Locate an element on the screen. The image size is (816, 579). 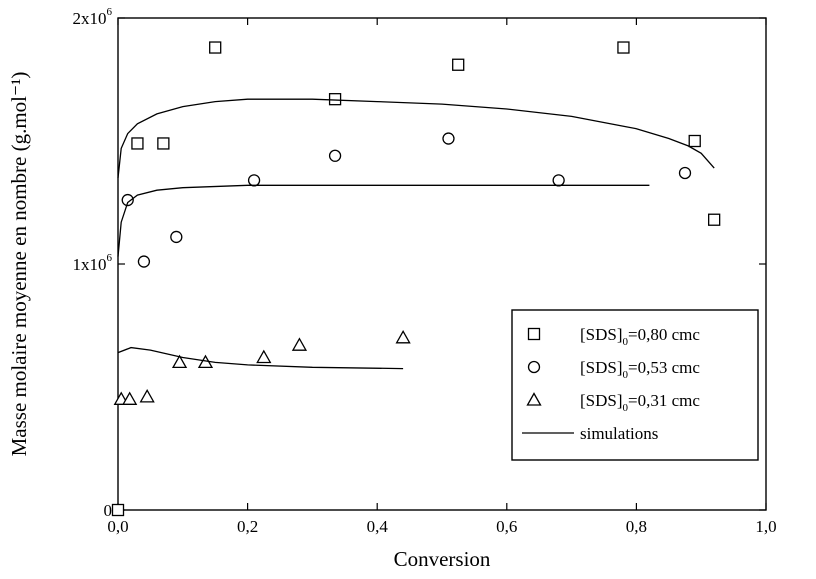
legend-entry: [SDS]0=0,31 cmc is located at coordinates (640, 402).